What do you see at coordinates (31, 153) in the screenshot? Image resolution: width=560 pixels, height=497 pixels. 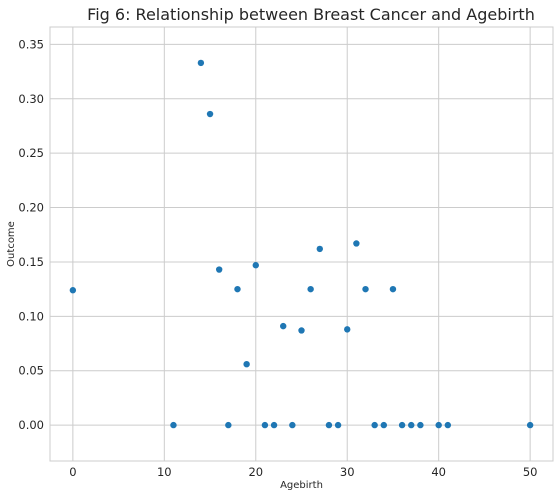 I see `y-tick-label: 0.25` at bounding box center [31, 153].